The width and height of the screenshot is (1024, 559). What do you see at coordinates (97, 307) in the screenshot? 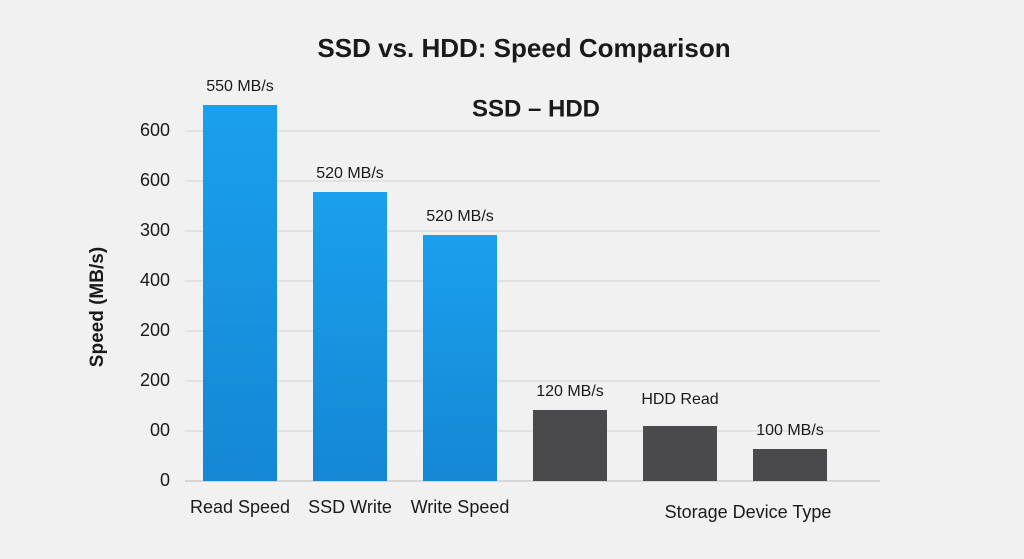
I see `y-axis-label: Speed (MB/s)` at bounding box center [97, 307].